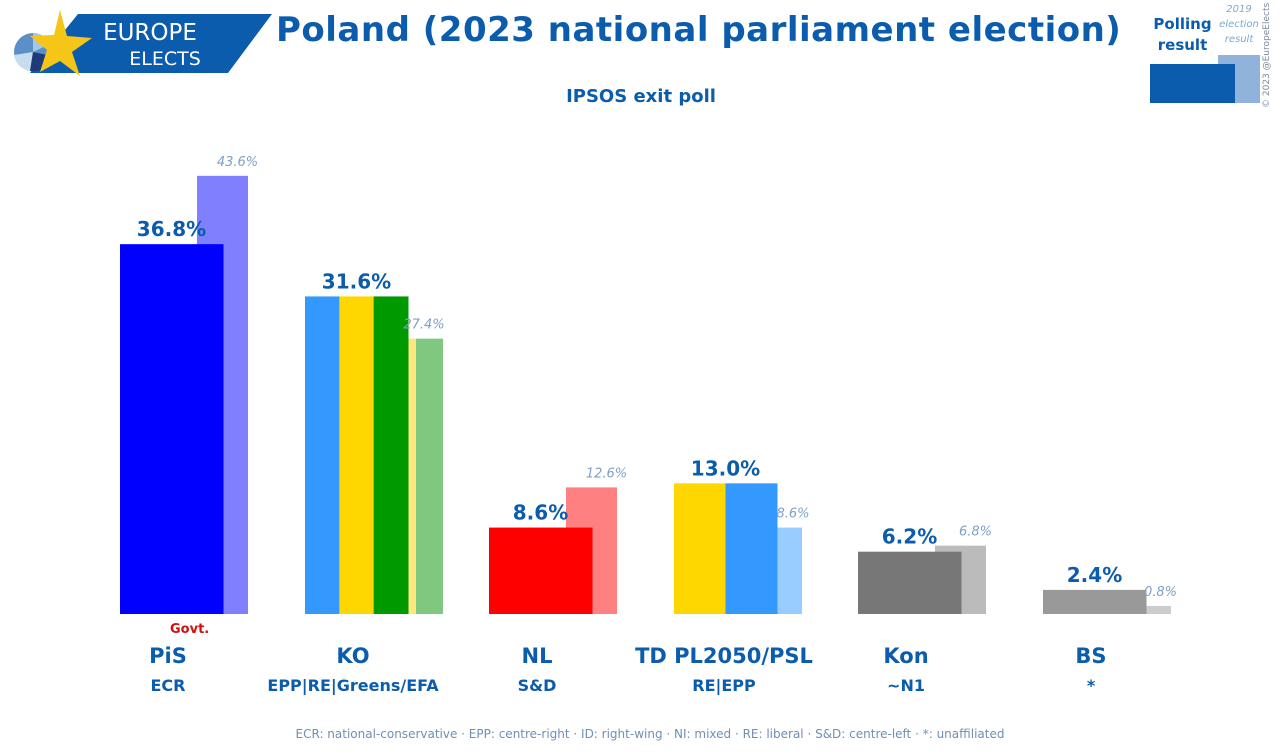 The height and width of the screenshot is (756, 1280). What do you see at coordinates (724, 656) in the screenshot?
I see `party-name-td-pl2050-psl: TD PL2050/PSL` at bounding box center [724, 656].